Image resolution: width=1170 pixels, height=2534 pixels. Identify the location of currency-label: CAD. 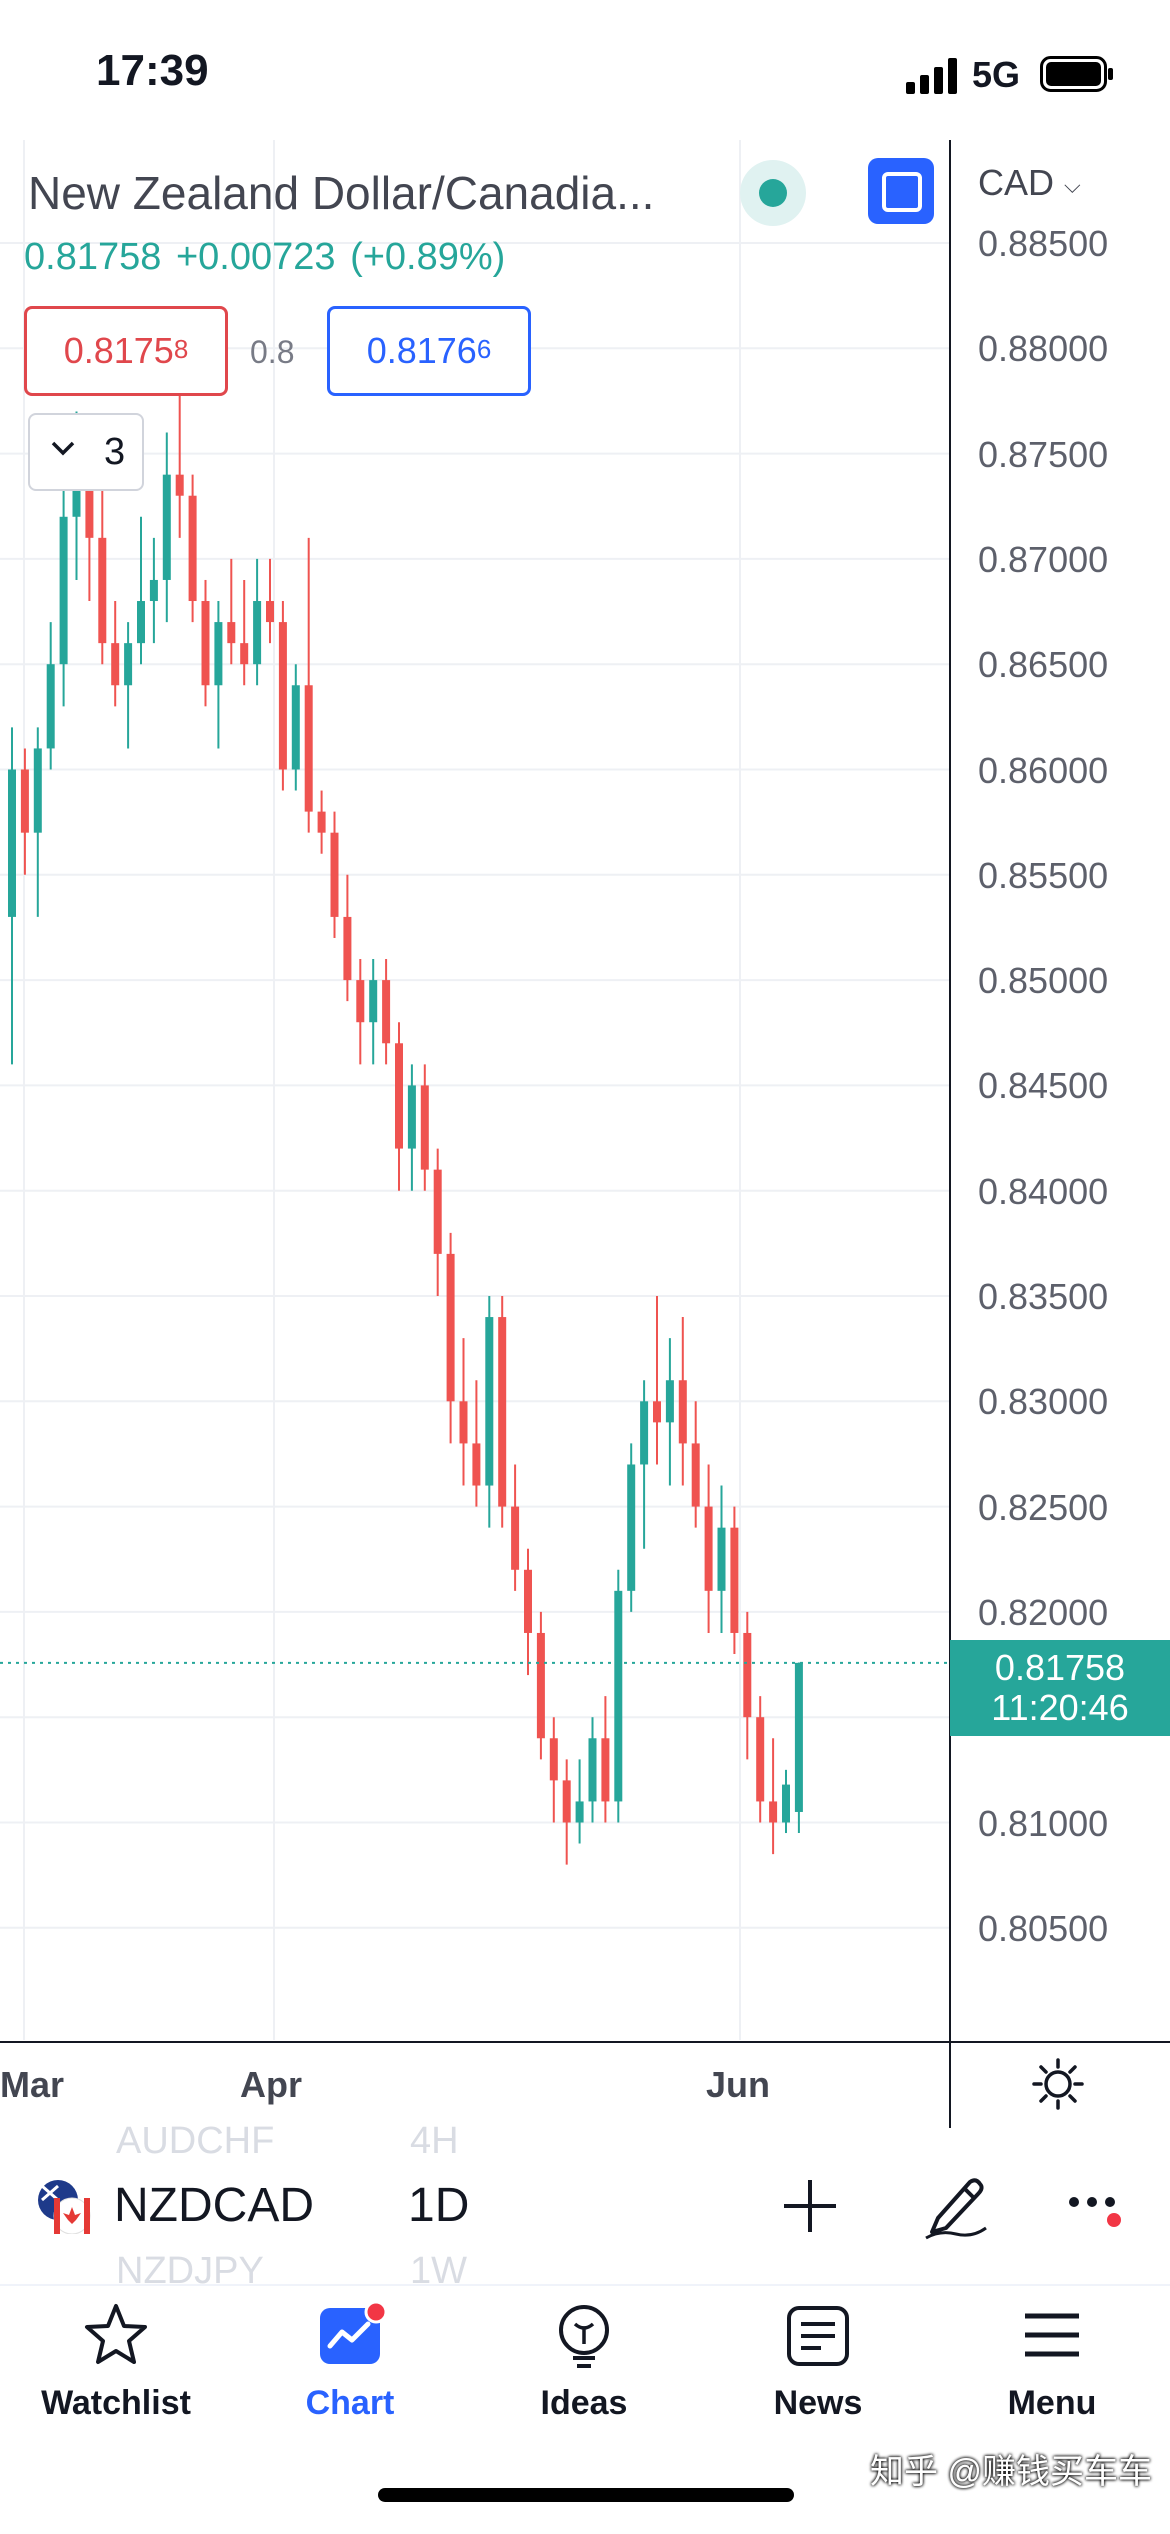
(1016, 182).